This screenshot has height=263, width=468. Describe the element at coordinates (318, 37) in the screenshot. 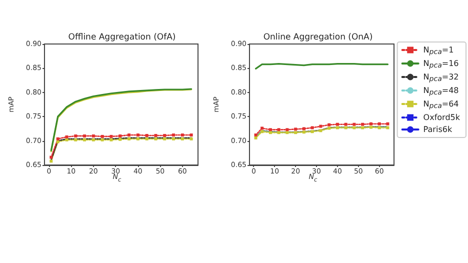

I see `chart-title: Online Aggregation (OnA)` at that location.